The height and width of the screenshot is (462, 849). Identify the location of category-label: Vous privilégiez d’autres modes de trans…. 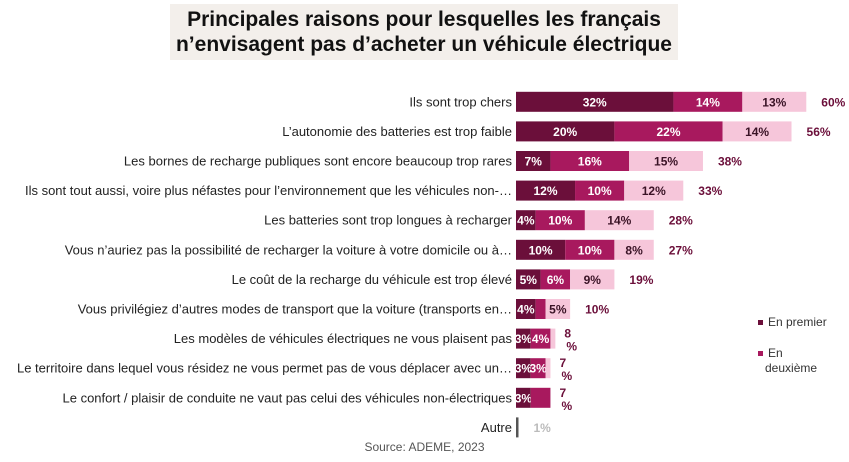
(295, 309).